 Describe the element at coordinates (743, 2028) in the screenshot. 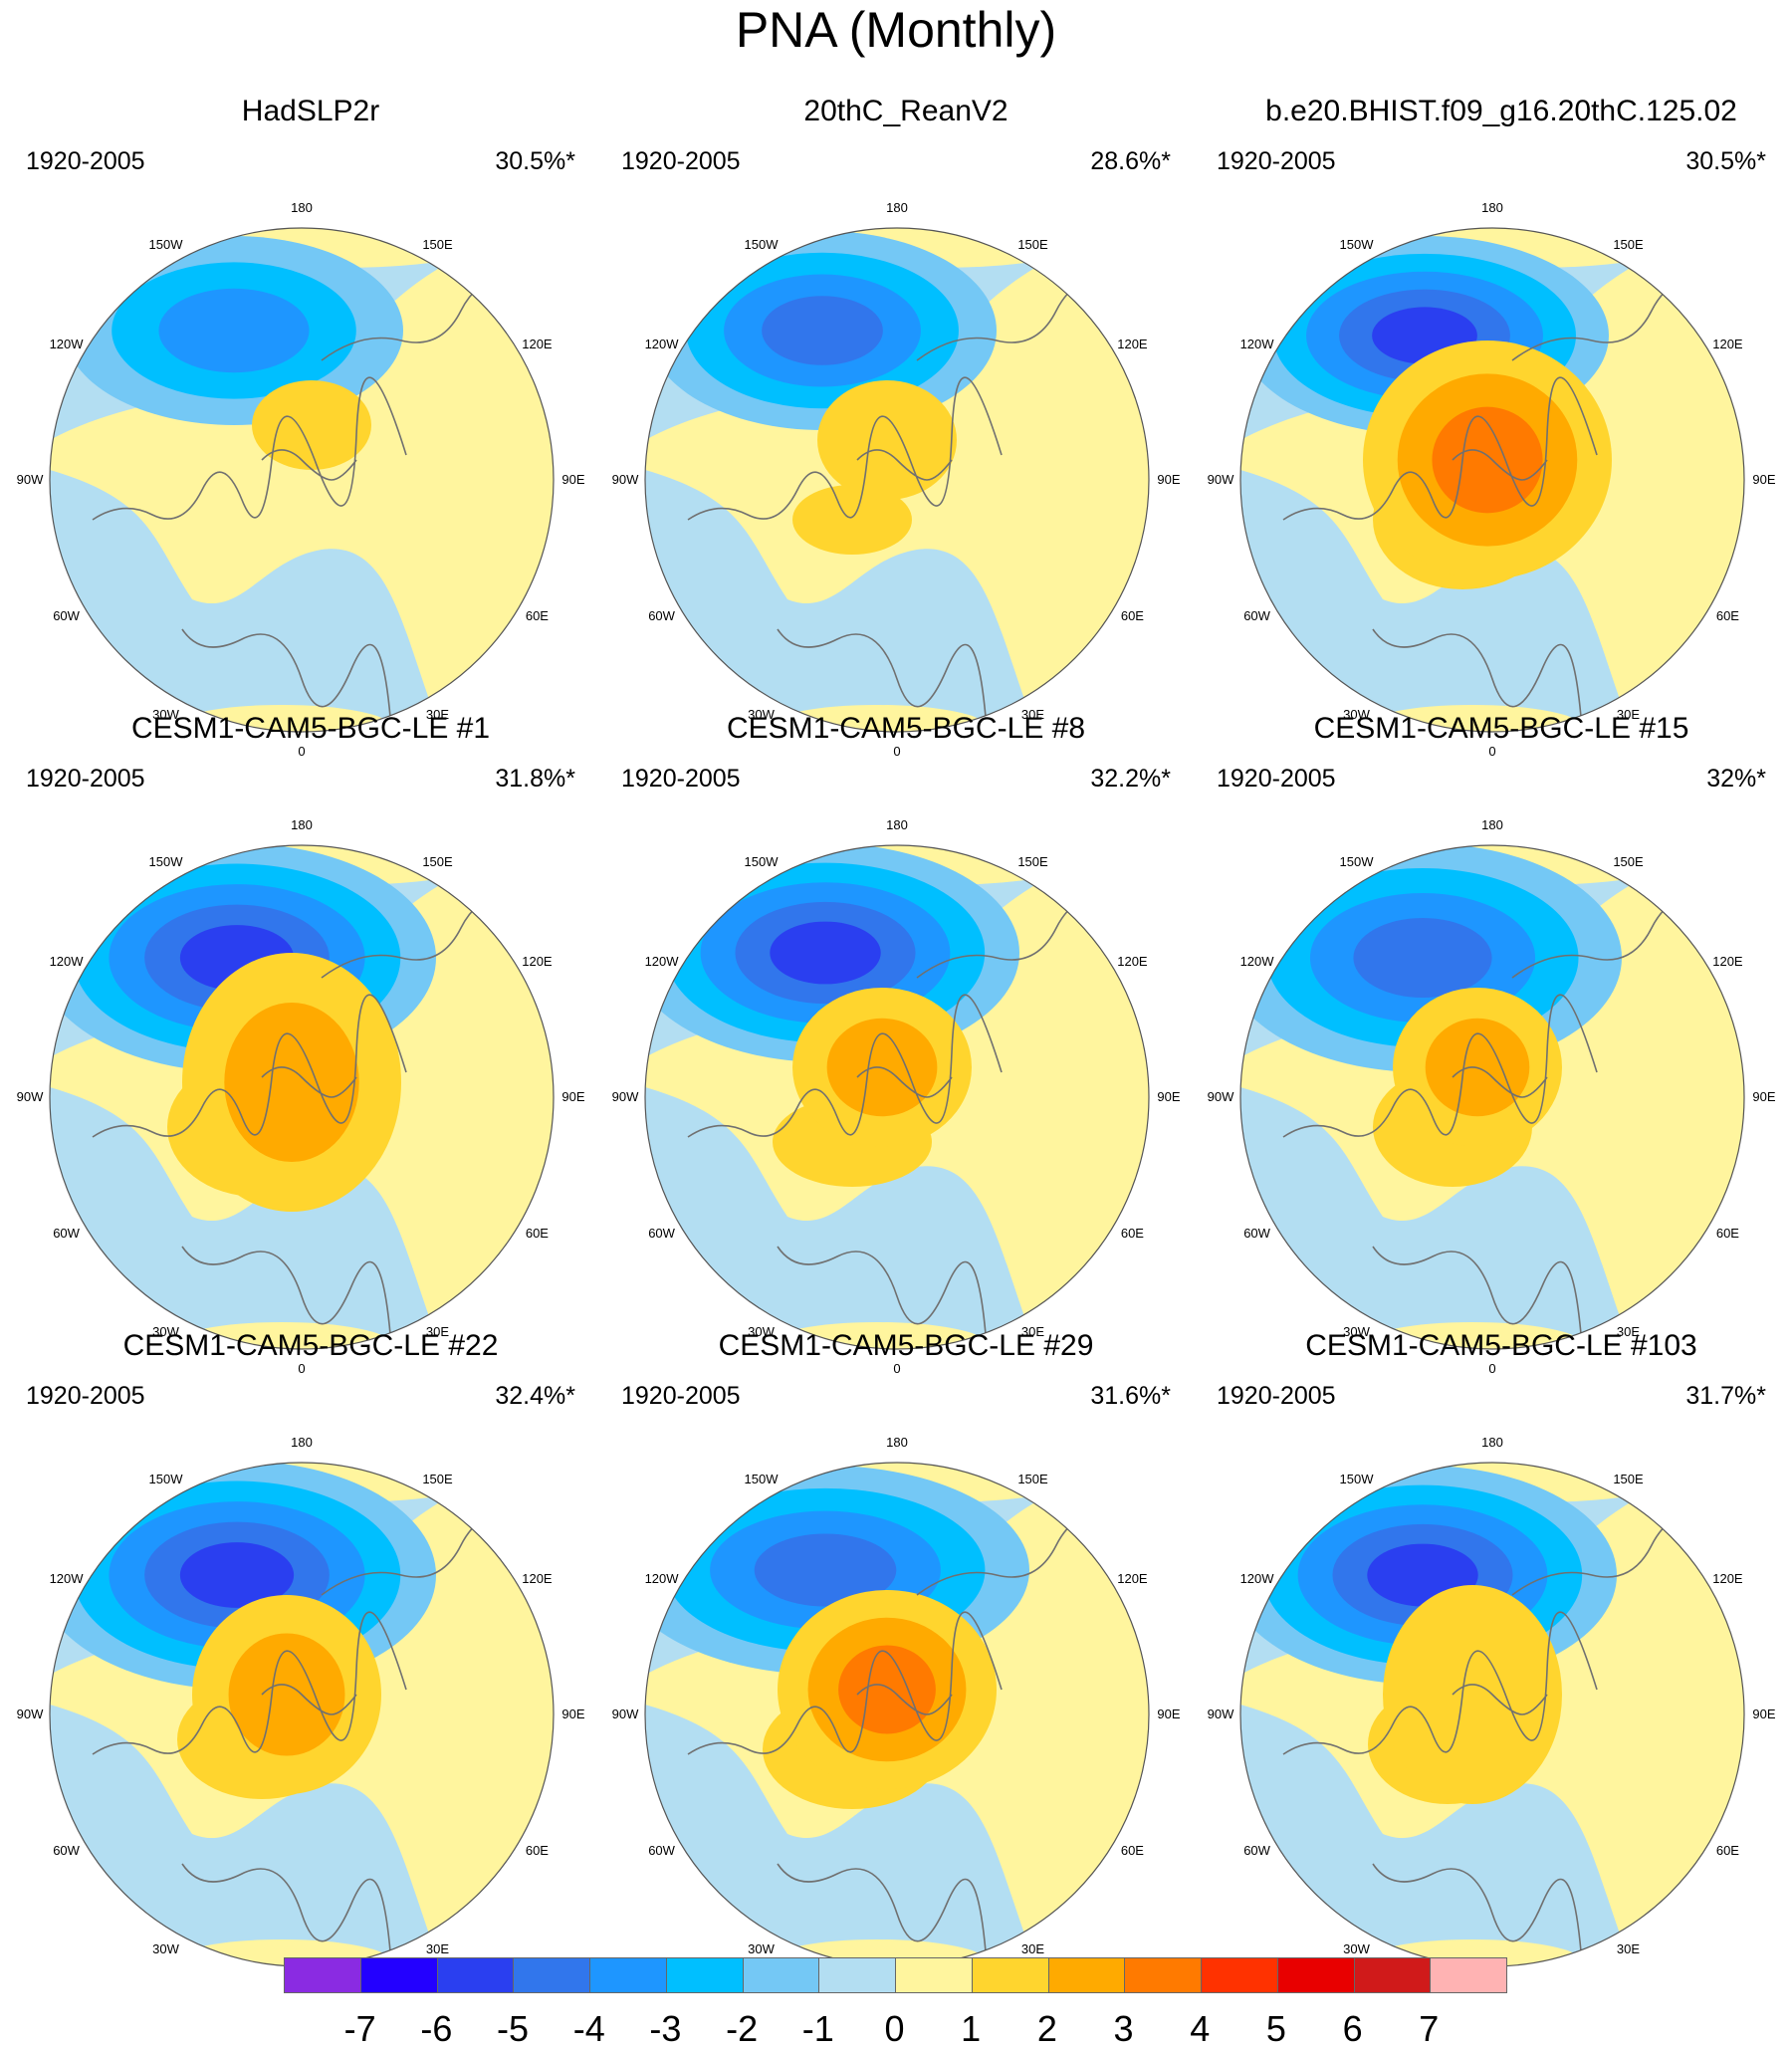

I see `colorbar-tick-label: -2` at that location.